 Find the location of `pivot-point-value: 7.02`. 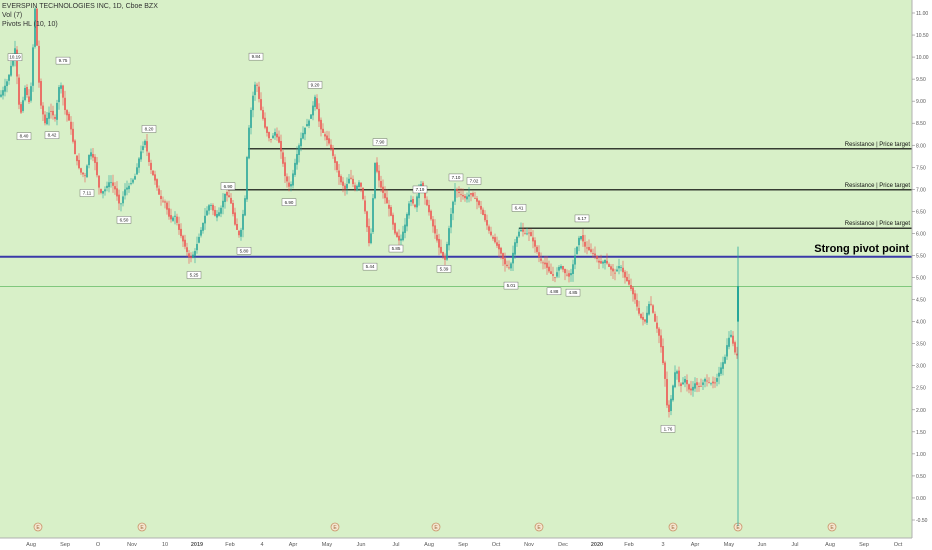

pivot-point-value: 7.02 is located at coordinates (474, 180).